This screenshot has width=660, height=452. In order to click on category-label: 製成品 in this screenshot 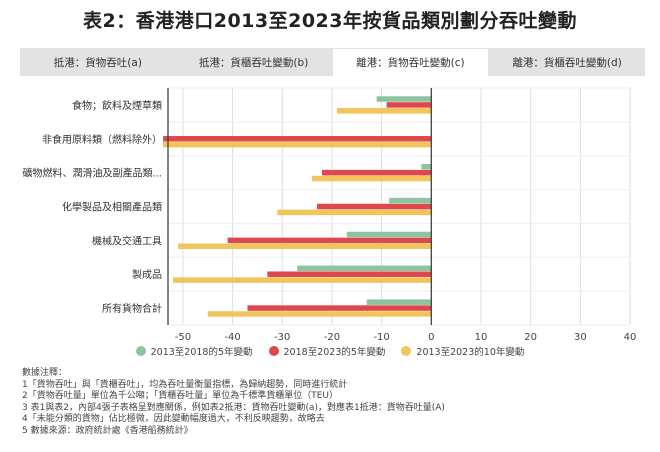, I will do `click(147, 274)`.